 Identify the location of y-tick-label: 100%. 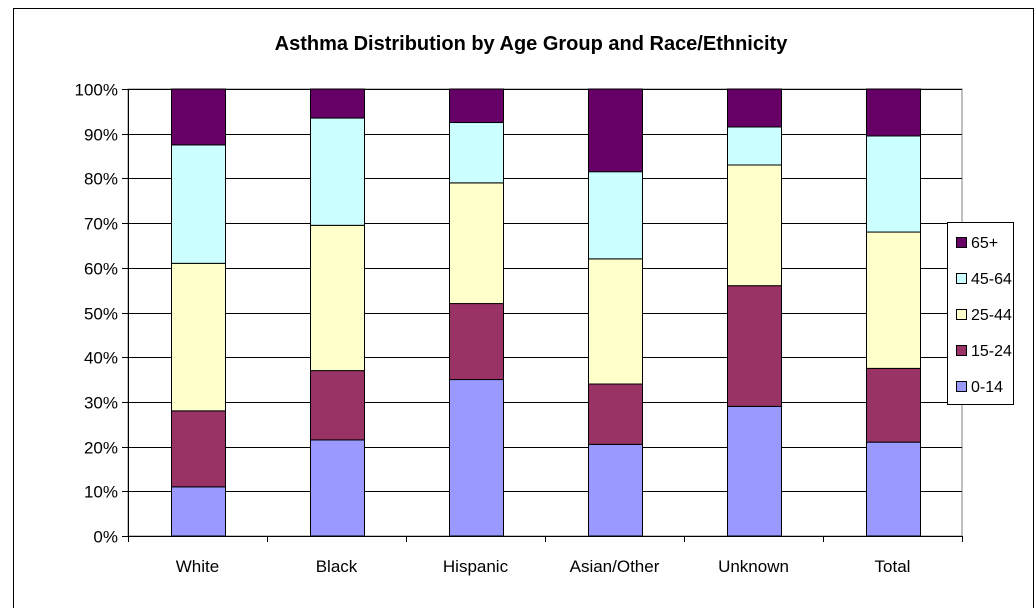
(96, 90).